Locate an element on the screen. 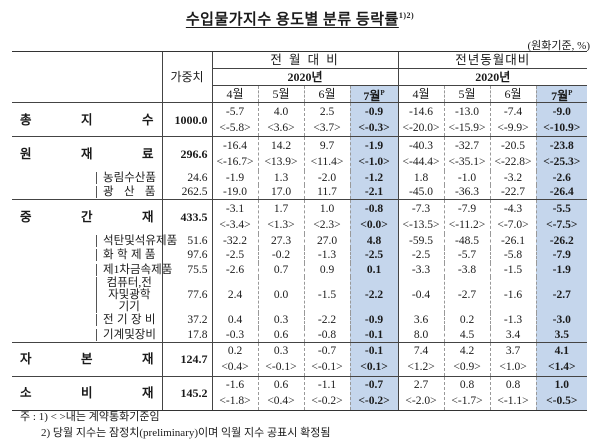 Image resolution: width=600 pixels, height=444 pixels. mom-year-header: 2020년 is located at coordinates (305, 77).